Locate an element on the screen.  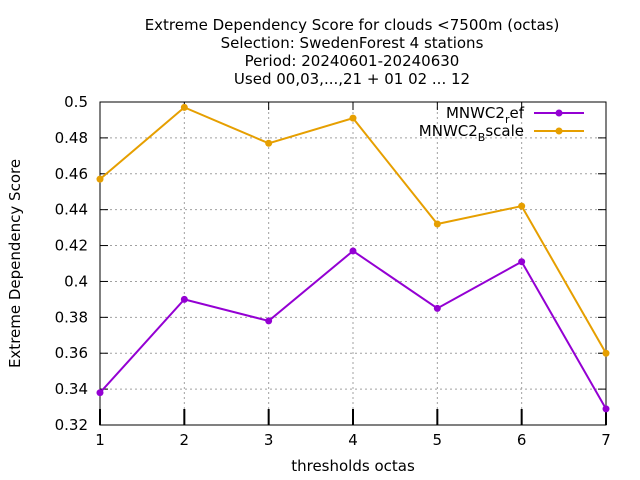
y-tick-label: 0.4 is located at coordinates (76, 281).